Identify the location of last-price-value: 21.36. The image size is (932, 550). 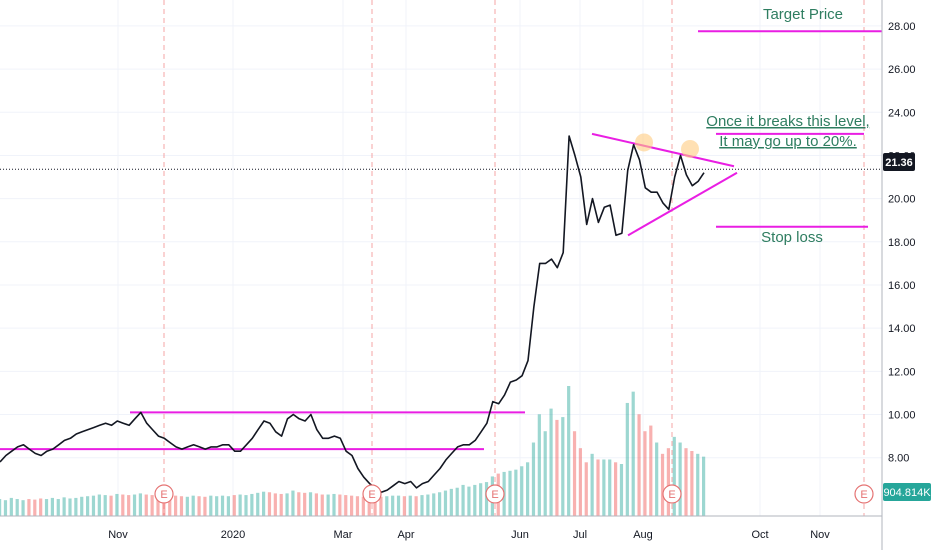
(899, 163).